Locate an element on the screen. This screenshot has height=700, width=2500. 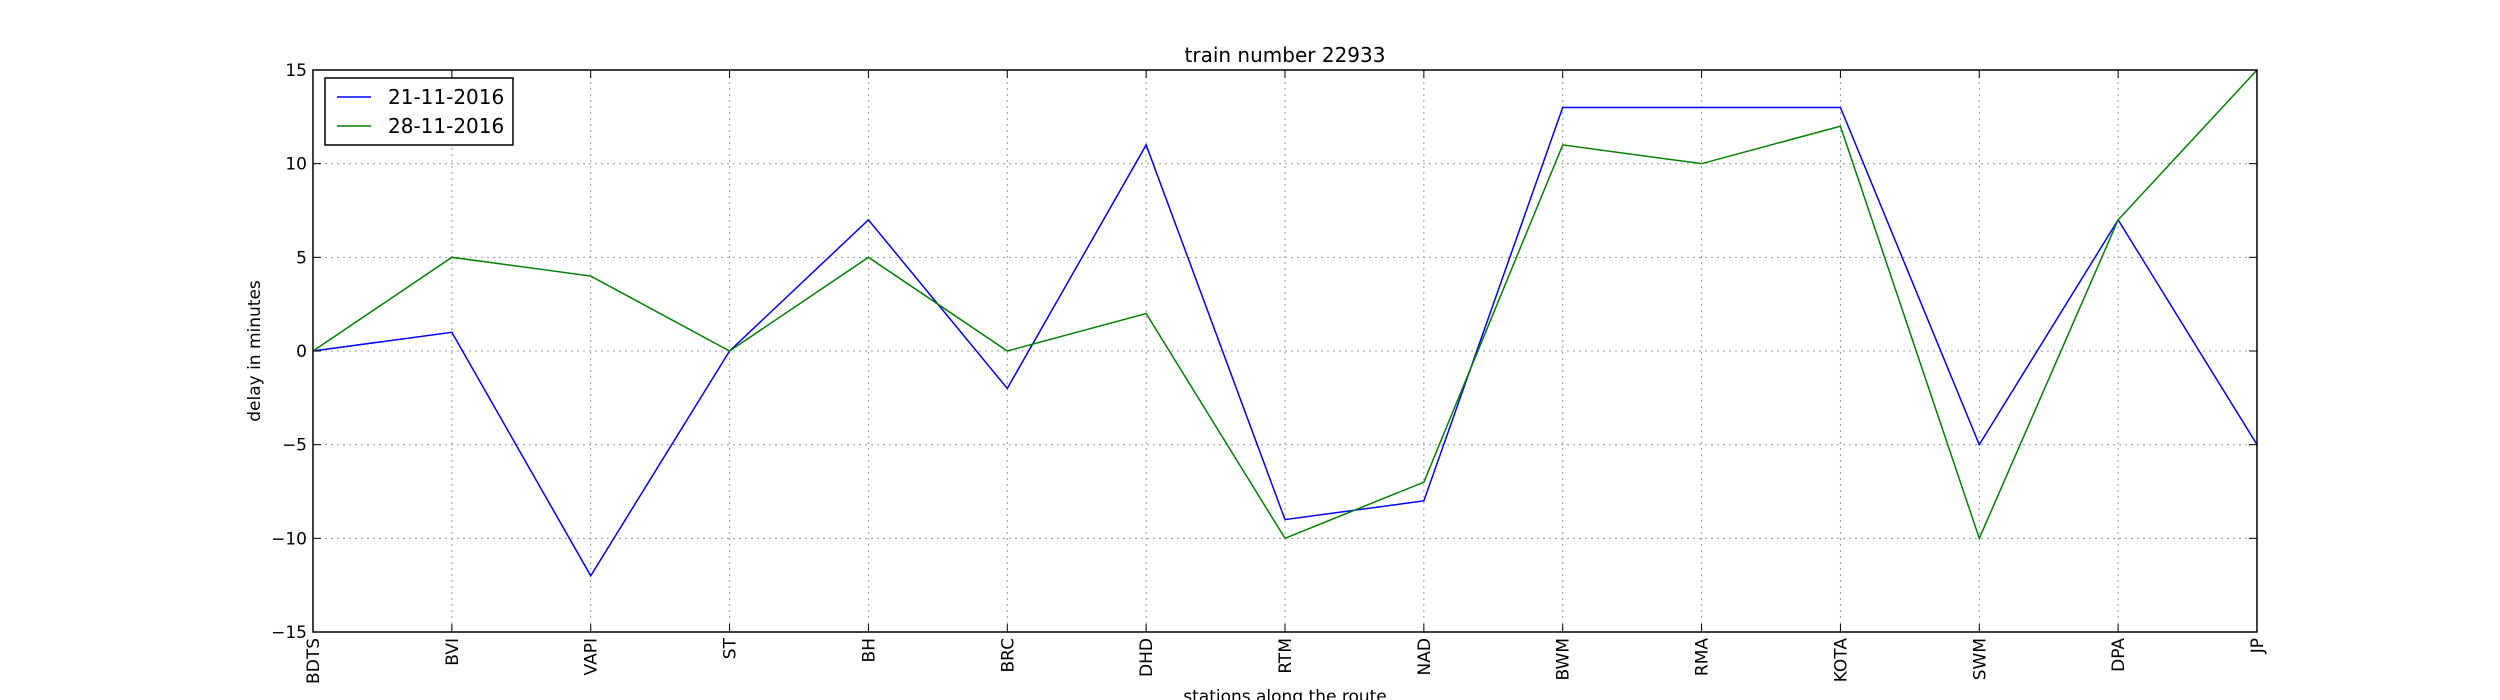
legend-label-series-2: 28-11-2016 is located at coordinates (446, 126).